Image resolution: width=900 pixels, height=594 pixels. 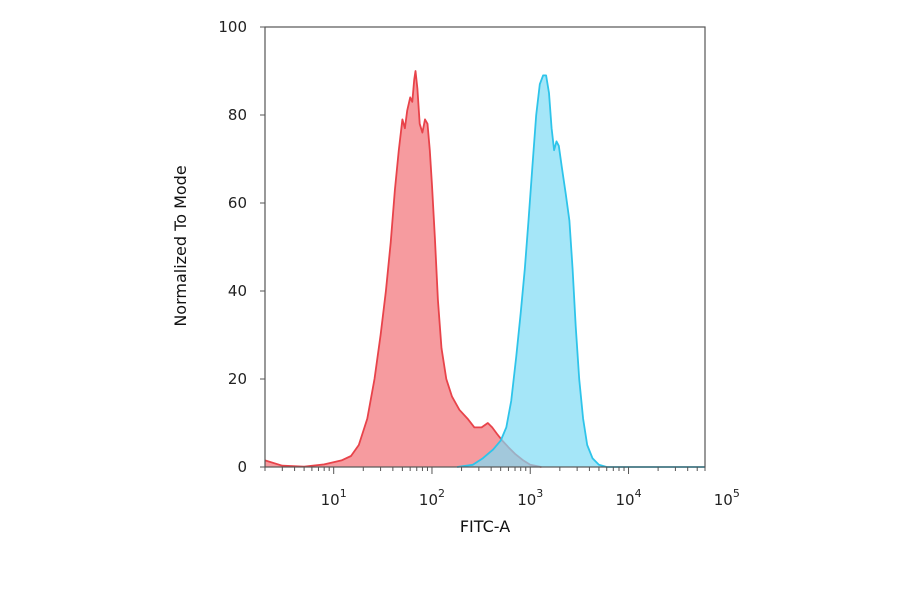 I want to click on y-tick-label: 100, so click(x=232, y=27).